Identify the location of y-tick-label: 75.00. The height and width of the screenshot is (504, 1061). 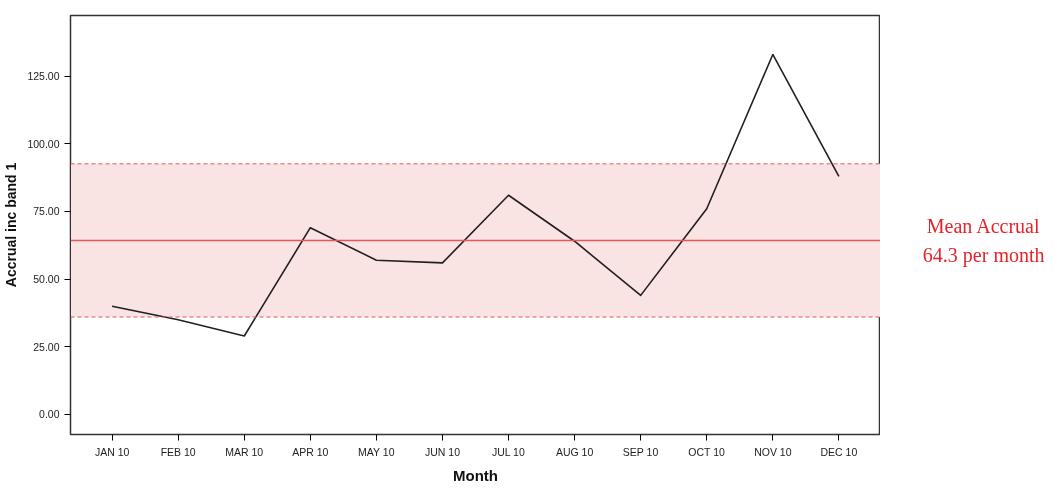
(46, 211).